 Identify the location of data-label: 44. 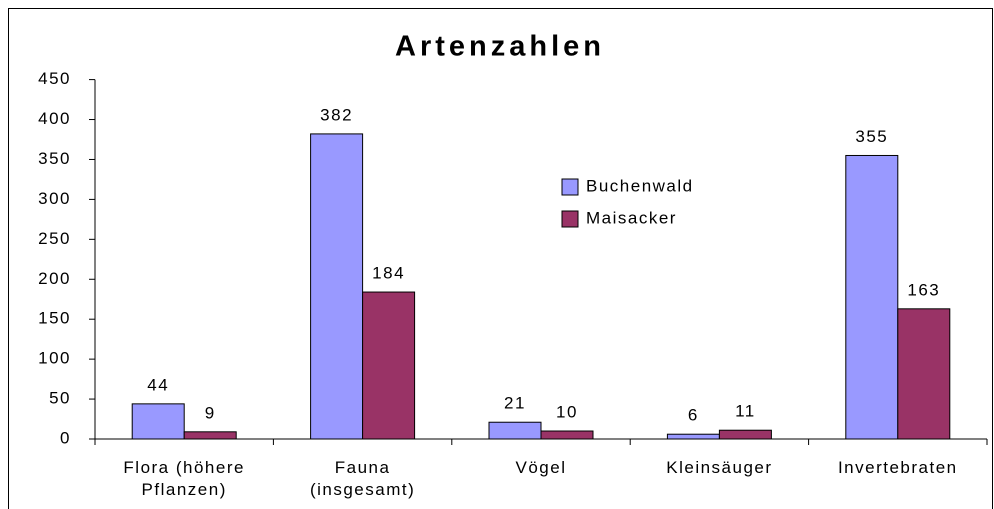
(158, 384).